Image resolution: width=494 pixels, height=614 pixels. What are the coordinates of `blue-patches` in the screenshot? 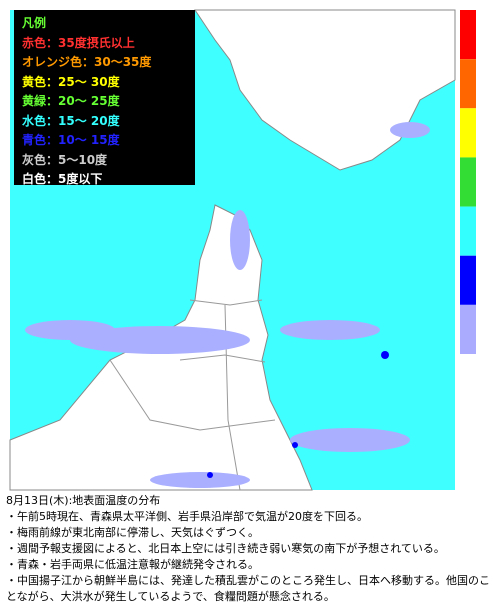 It's located at (298, 414).